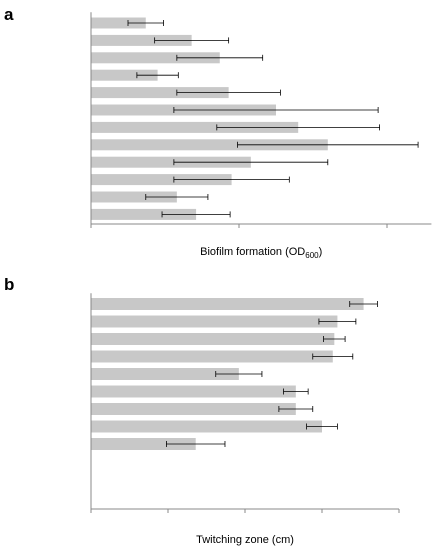 The image size is (439, 555). I want to click on panel-a-x-axis-label-end: ), so click(321, 252).